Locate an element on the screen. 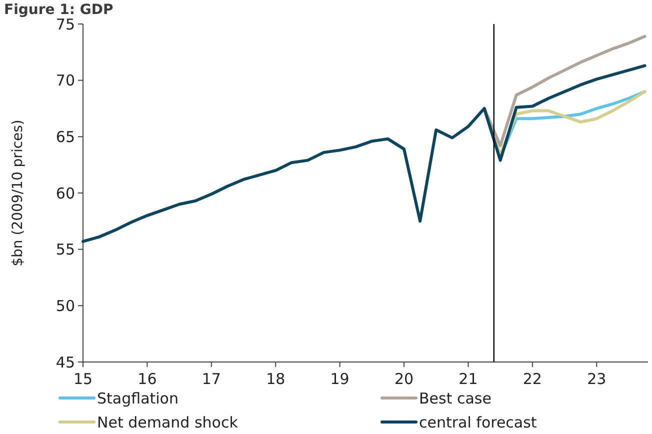  y-tick-label: 55 is located at coordinates (65, 249).